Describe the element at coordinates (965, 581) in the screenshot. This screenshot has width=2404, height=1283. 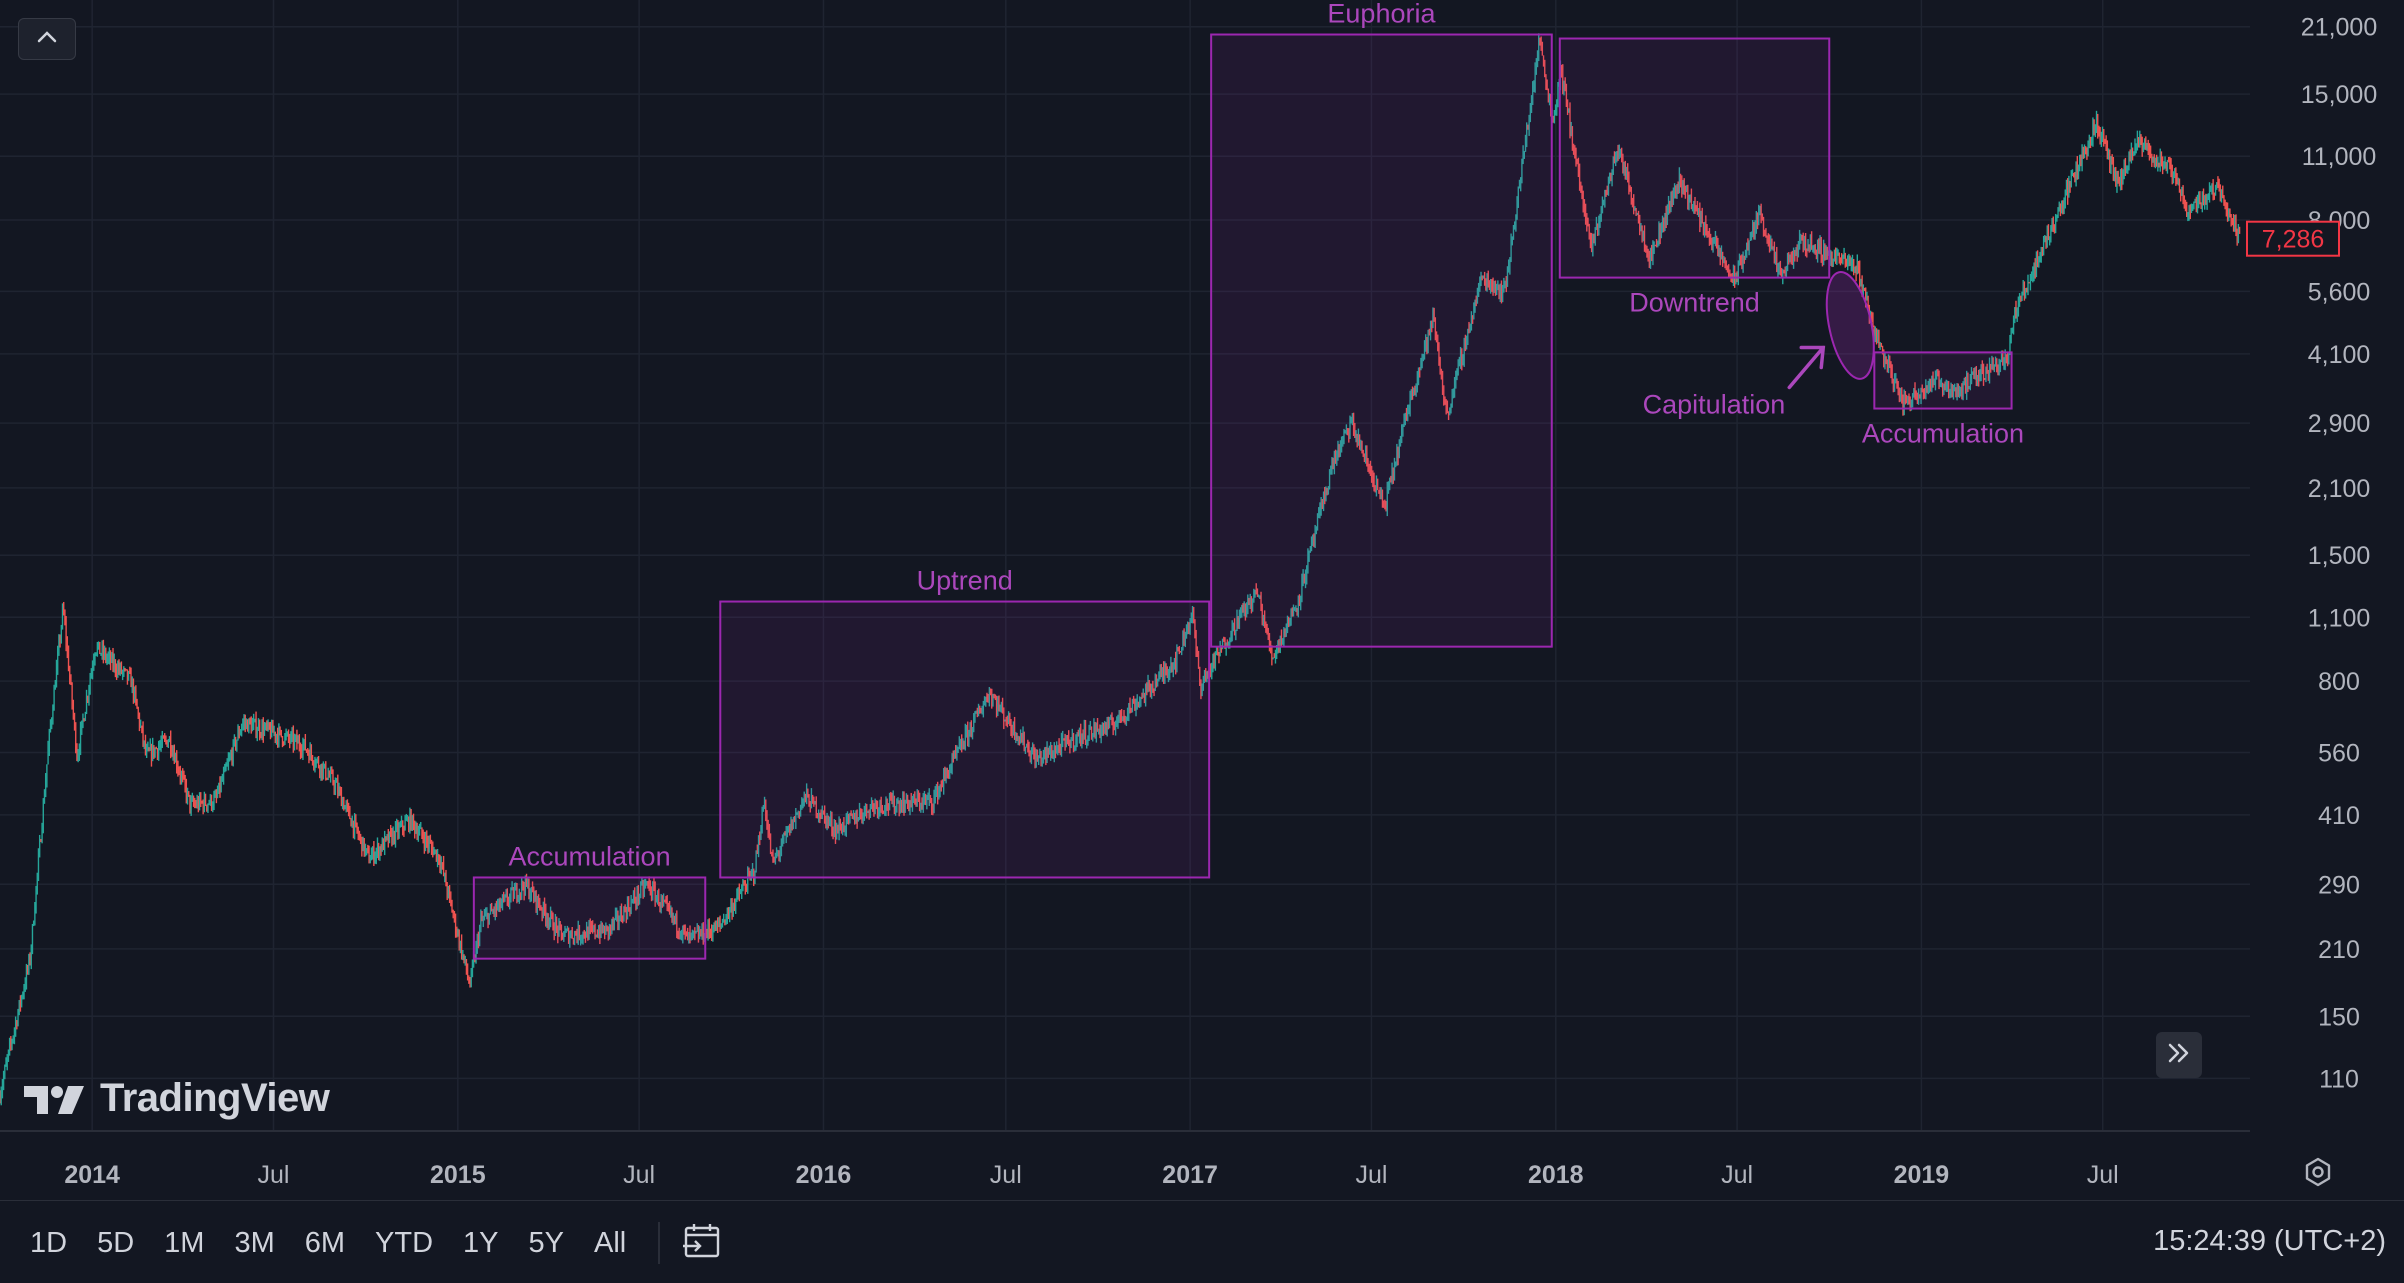
I see `annotation-label: Uptrend` at that location.